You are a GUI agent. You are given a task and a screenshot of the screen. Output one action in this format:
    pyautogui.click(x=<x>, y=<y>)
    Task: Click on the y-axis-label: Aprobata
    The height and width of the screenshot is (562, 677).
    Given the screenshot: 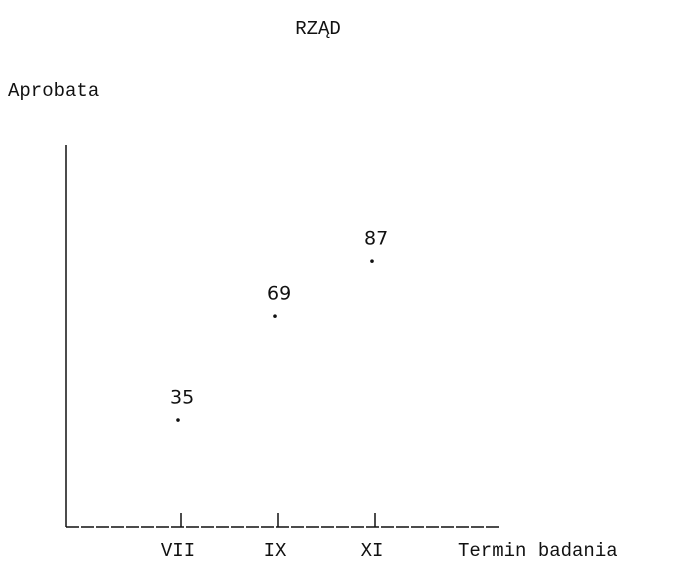 What is the action you would take?
    pyautogui.click(x=53, y=91)
    